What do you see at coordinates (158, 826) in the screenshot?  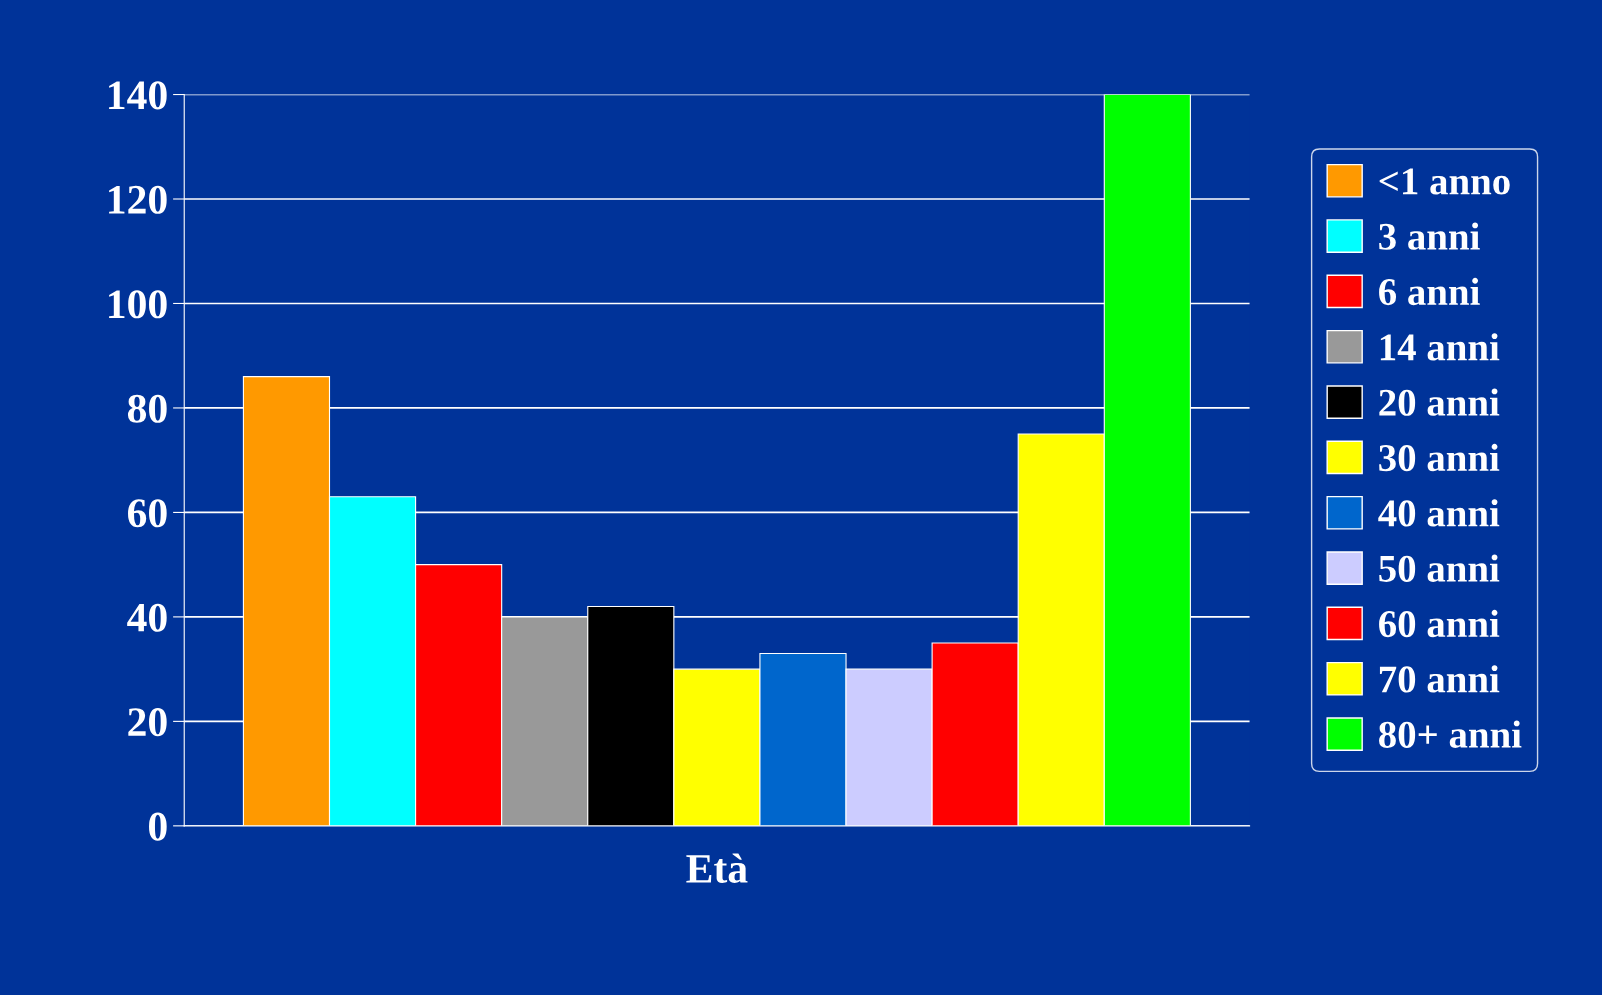 I see `y-tick-label: 0` at bounding box center [158, 826].